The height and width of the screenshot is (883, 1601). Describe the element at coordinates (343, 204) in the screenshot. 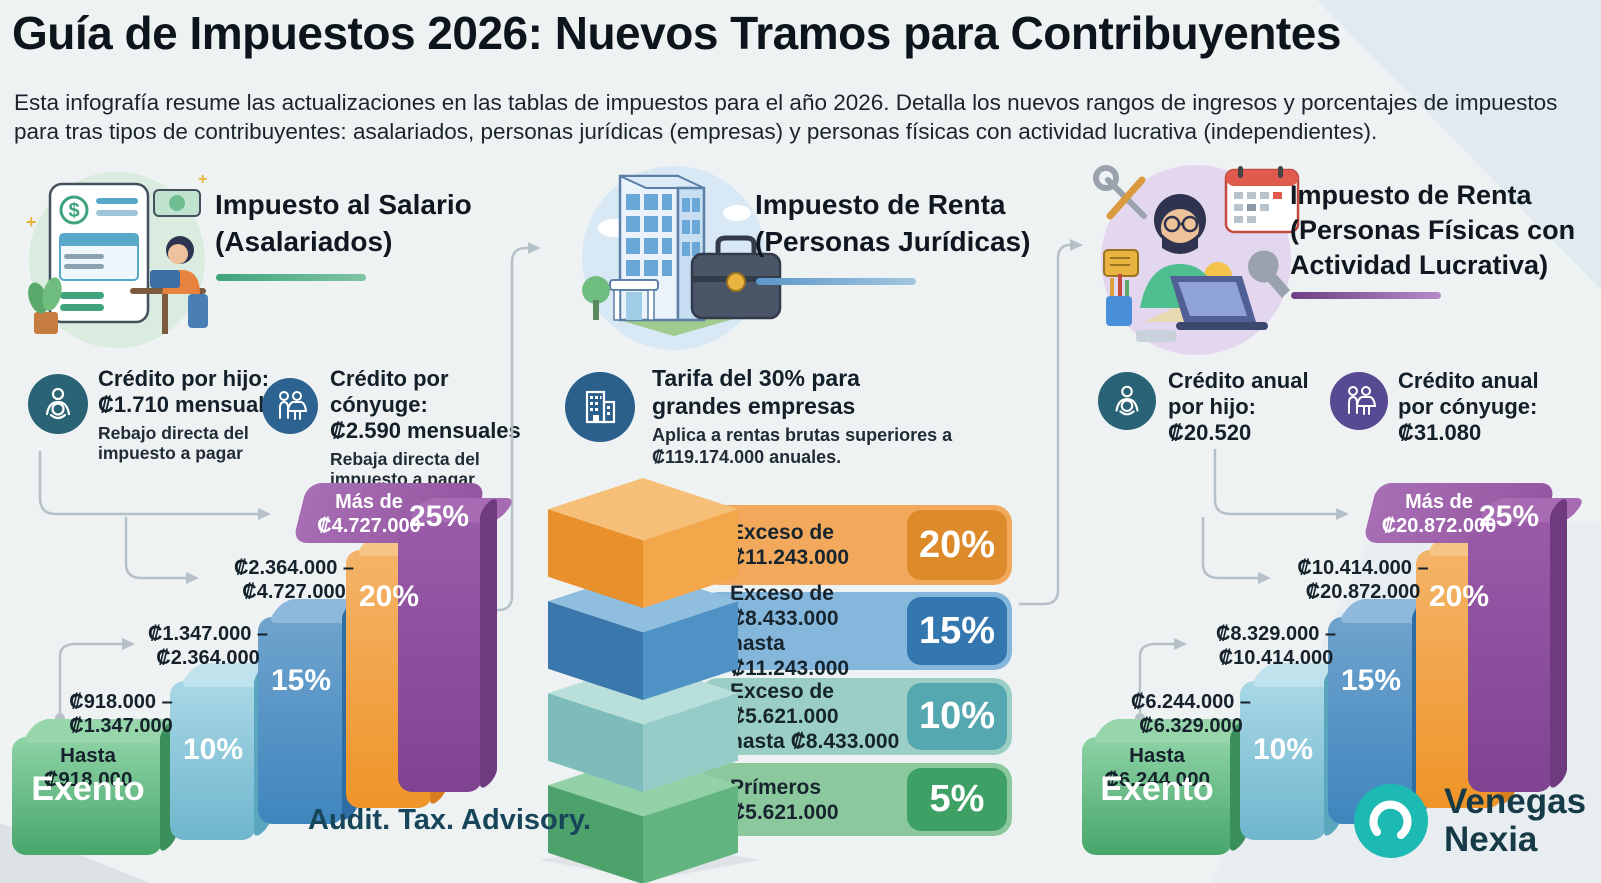

I see `section1-title-line1: Impuesto al Salario` at that location.